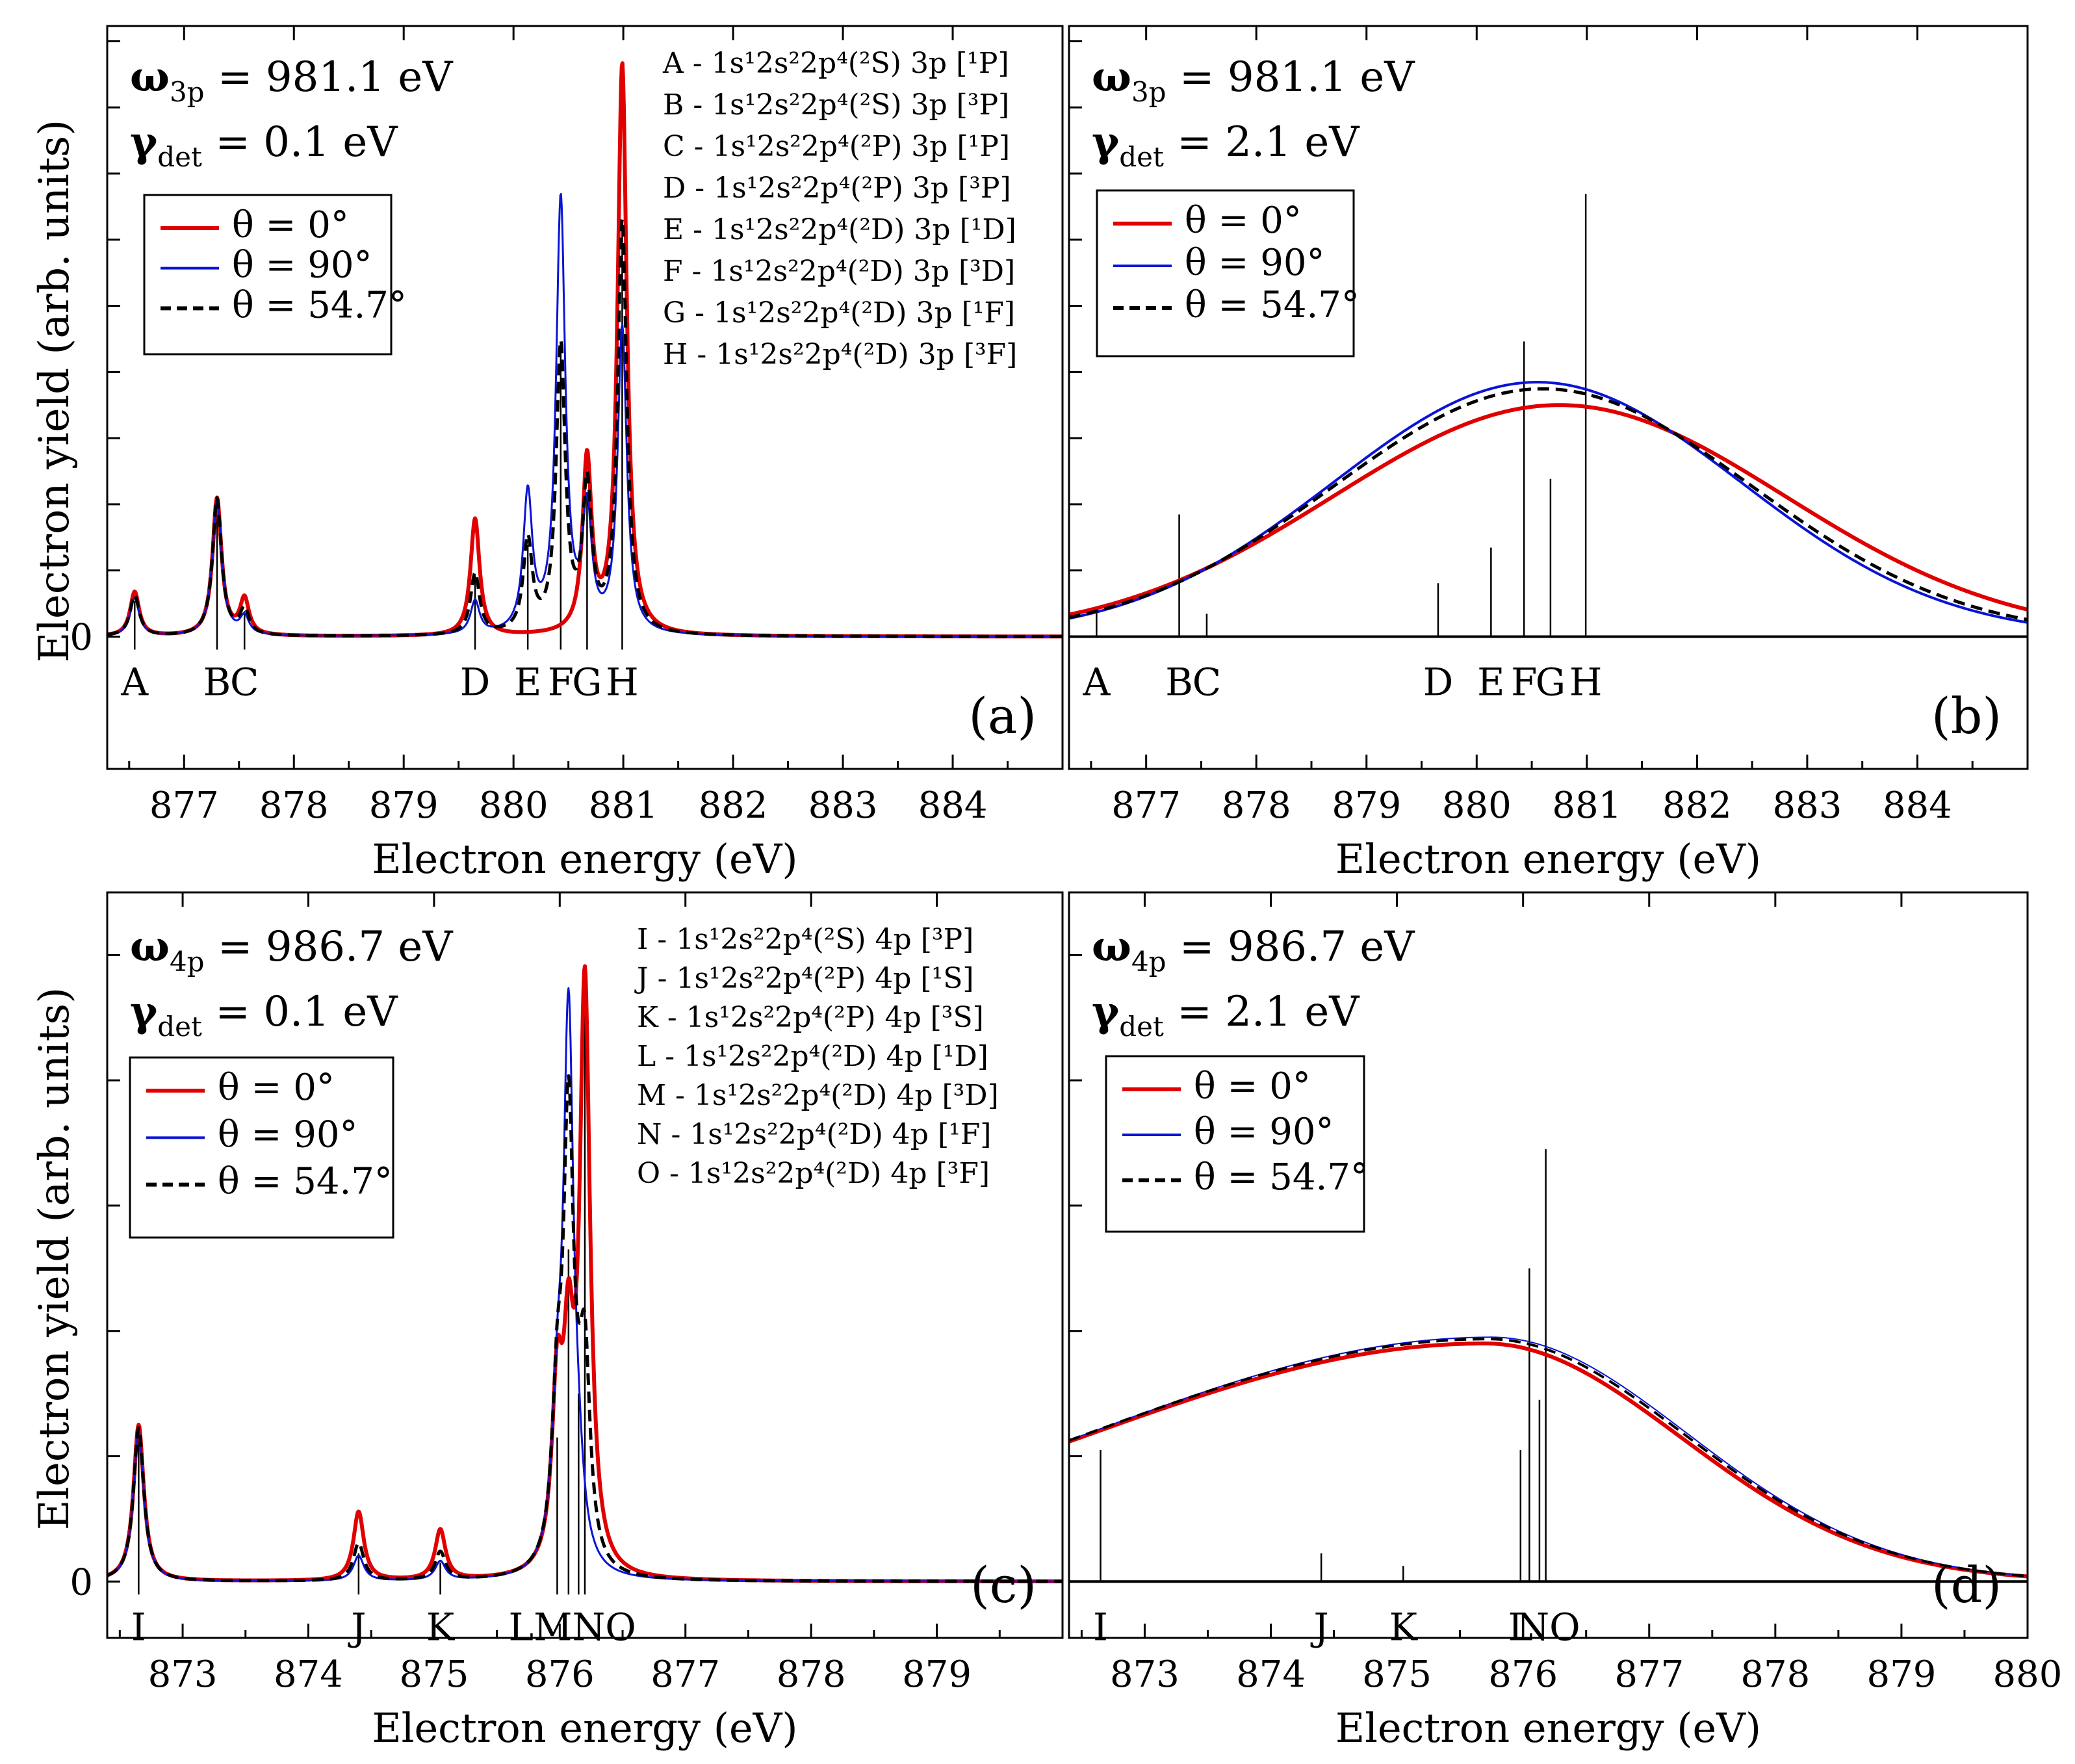  Describe the element at coordinates (1966, 716) in the screenshot. I see `panel-label: (b)` at that location.